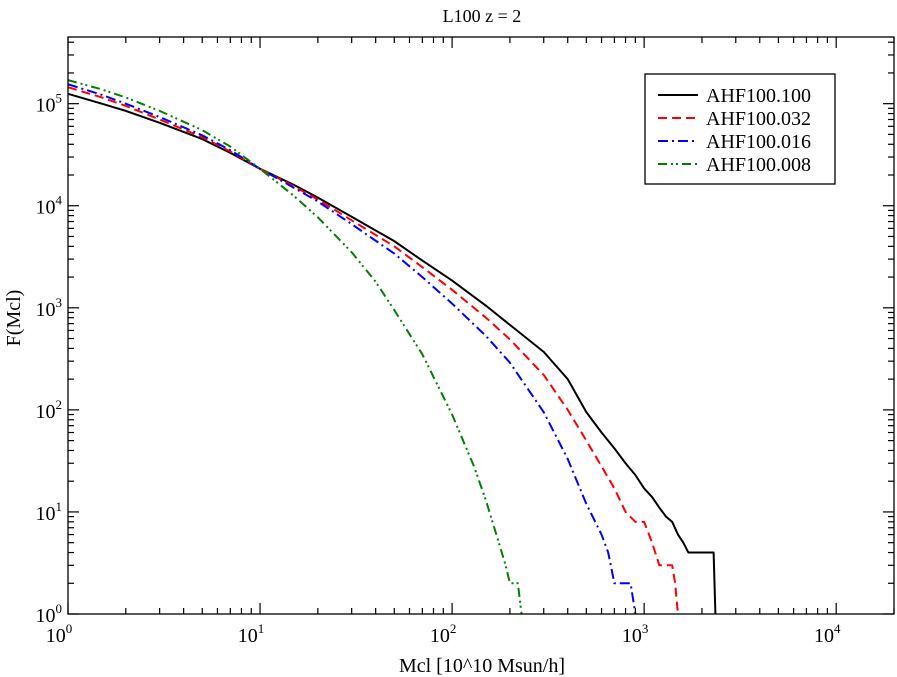  Describe the element at coordinates (482, 16) in the screenshot. I see `chart-title: L100 z = 2` at that location.